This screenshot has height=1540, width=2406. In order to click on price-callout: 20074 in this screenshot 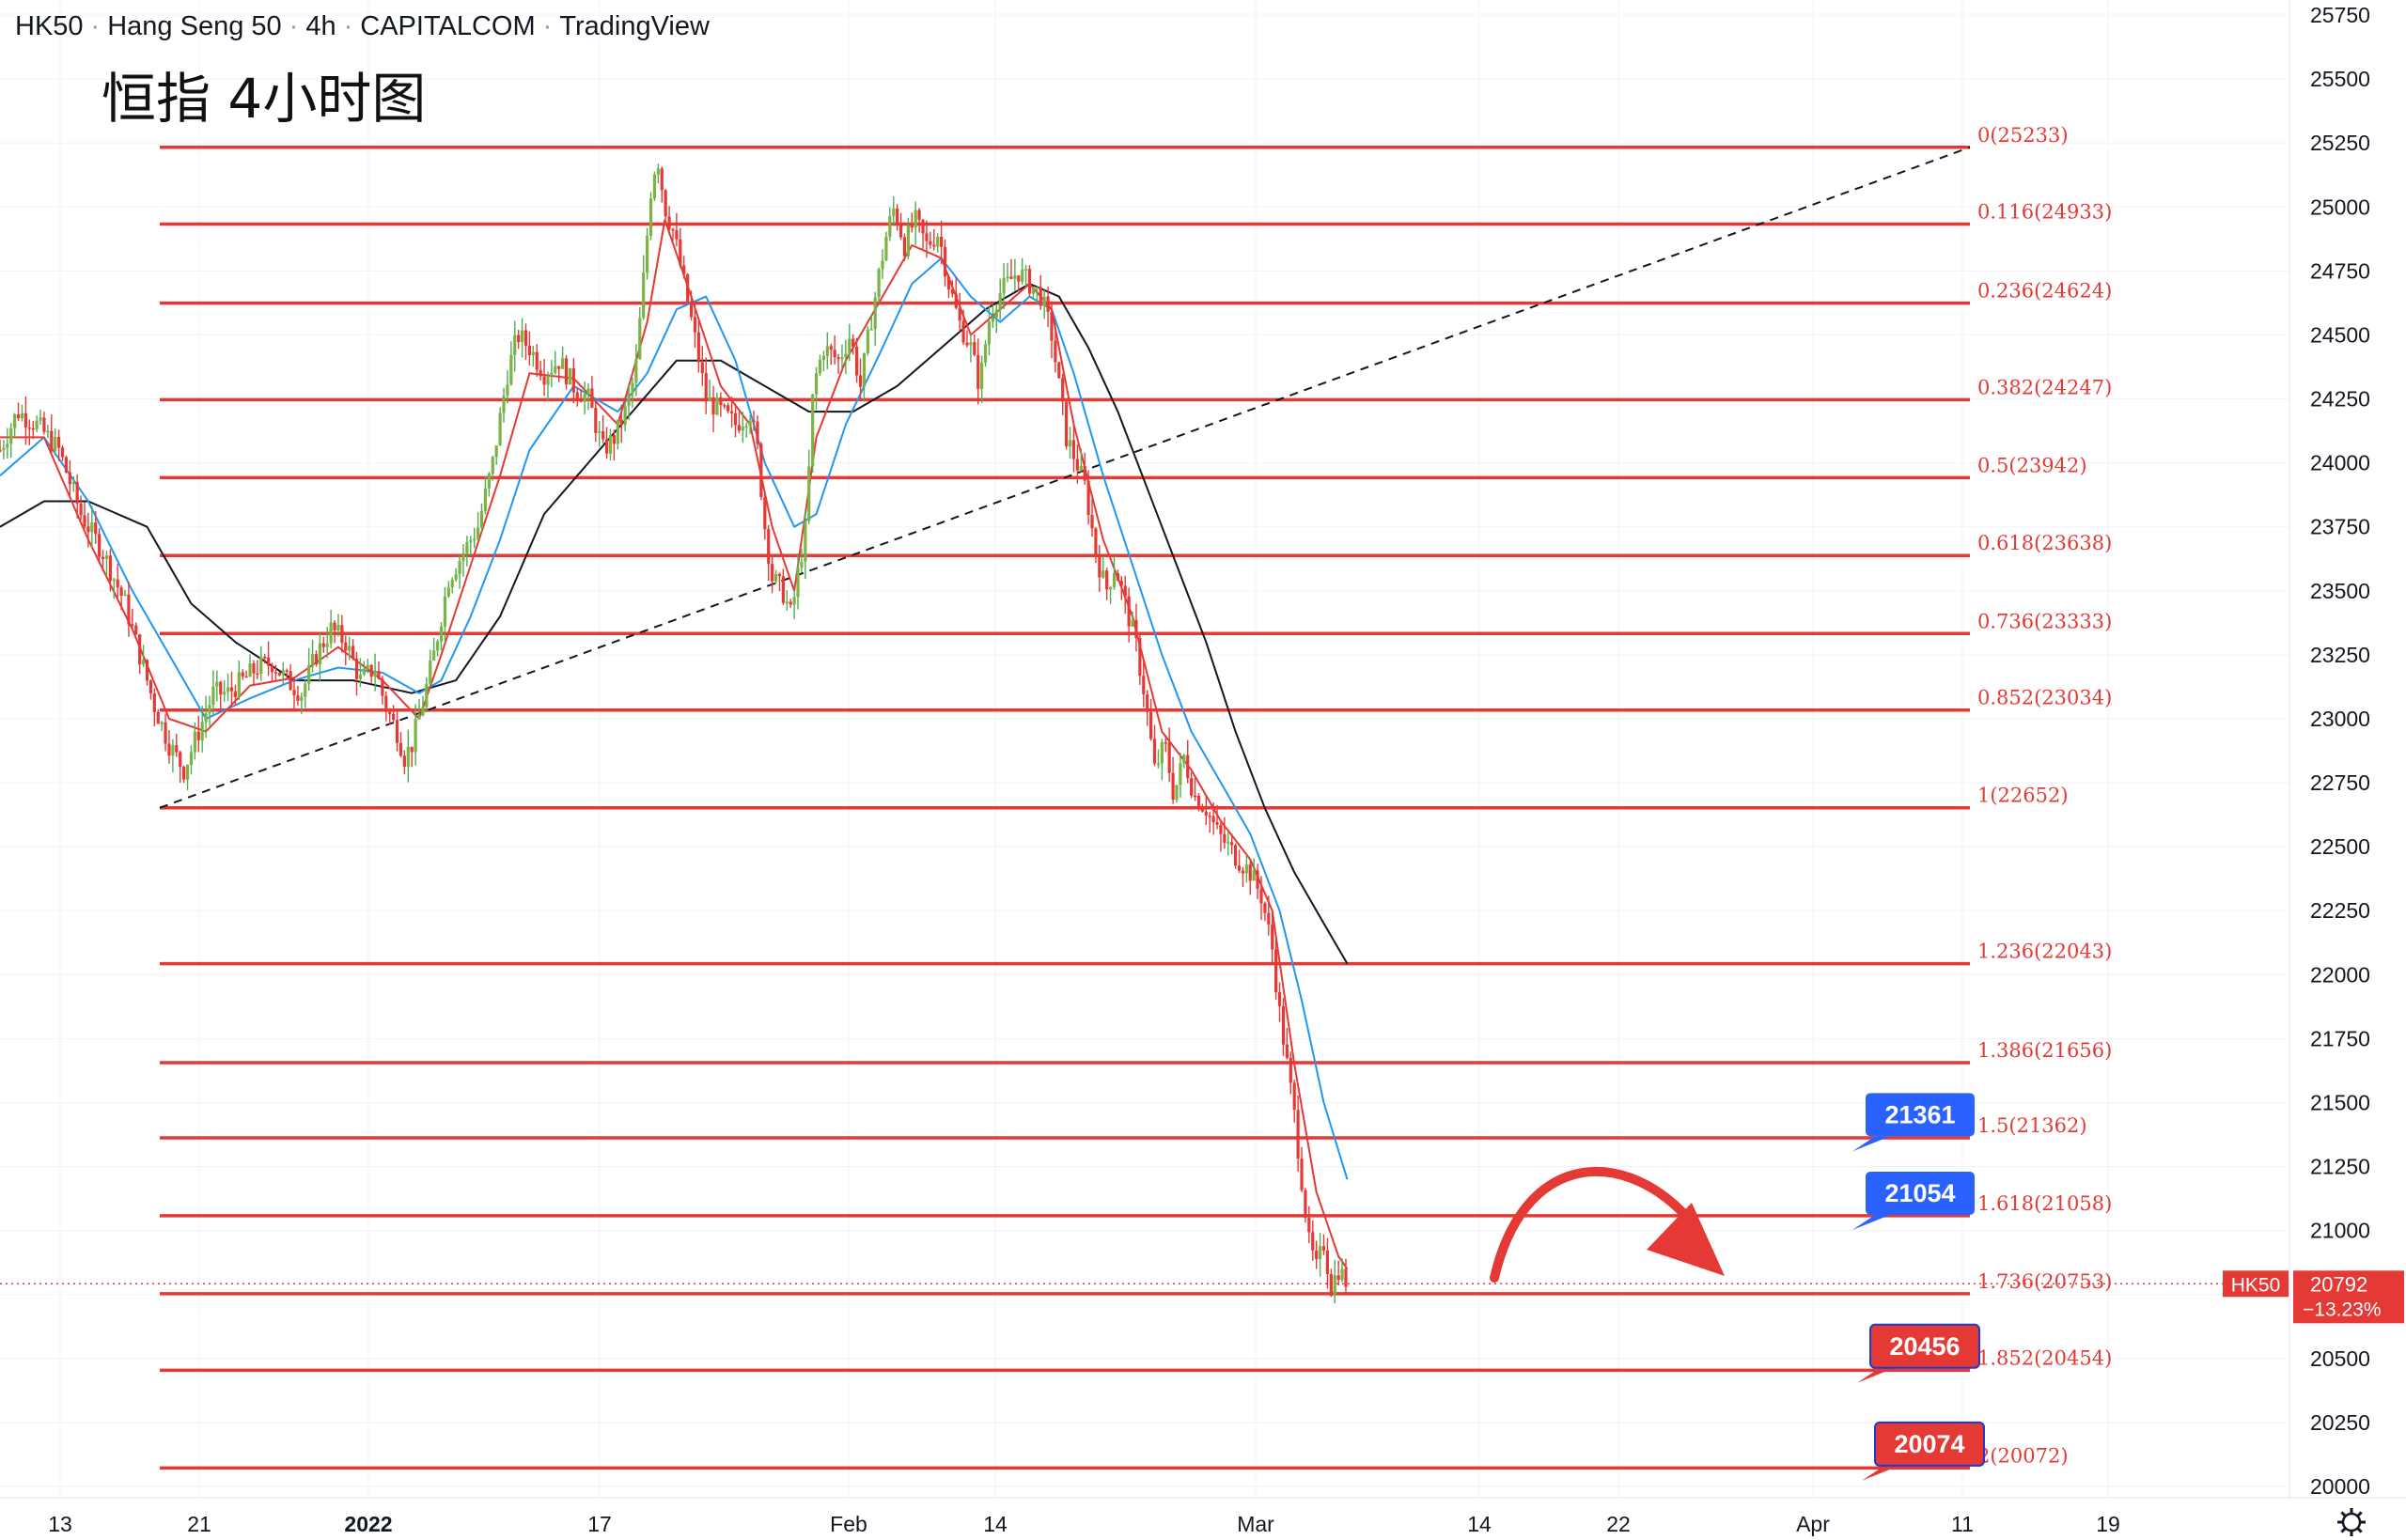, I will do `click(1924, 1451)`.